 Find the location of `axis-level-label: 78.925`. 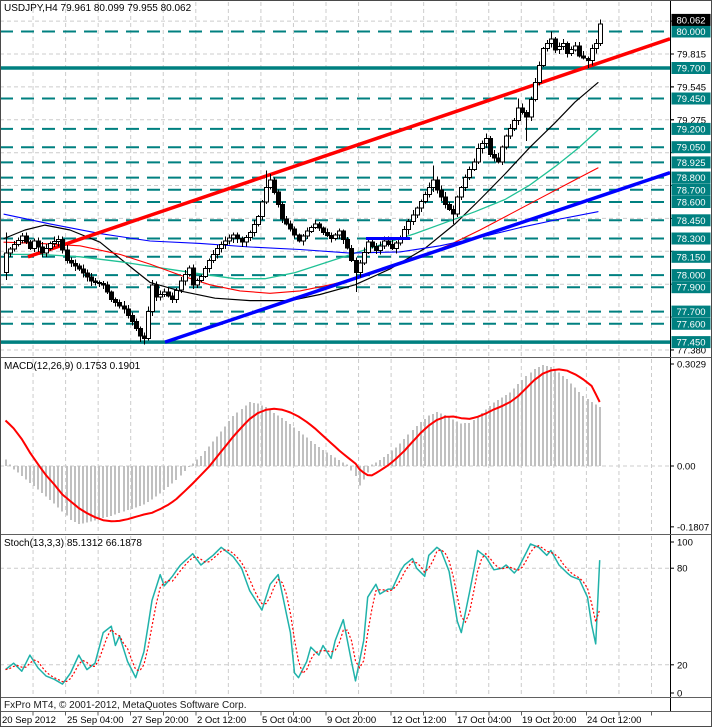

axis-level-label: 78.925 is located at coordinates (690, 163).